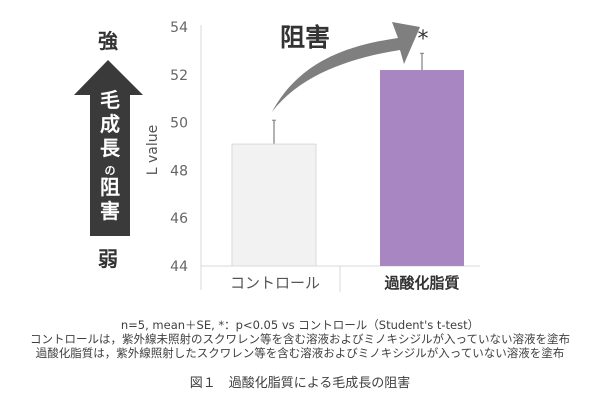 The width and height of the screenshot is (600, 409). Describe the element at coordinates (108, 259) in the screenshot. I see `scale-bottom-label: 弱` at that location.